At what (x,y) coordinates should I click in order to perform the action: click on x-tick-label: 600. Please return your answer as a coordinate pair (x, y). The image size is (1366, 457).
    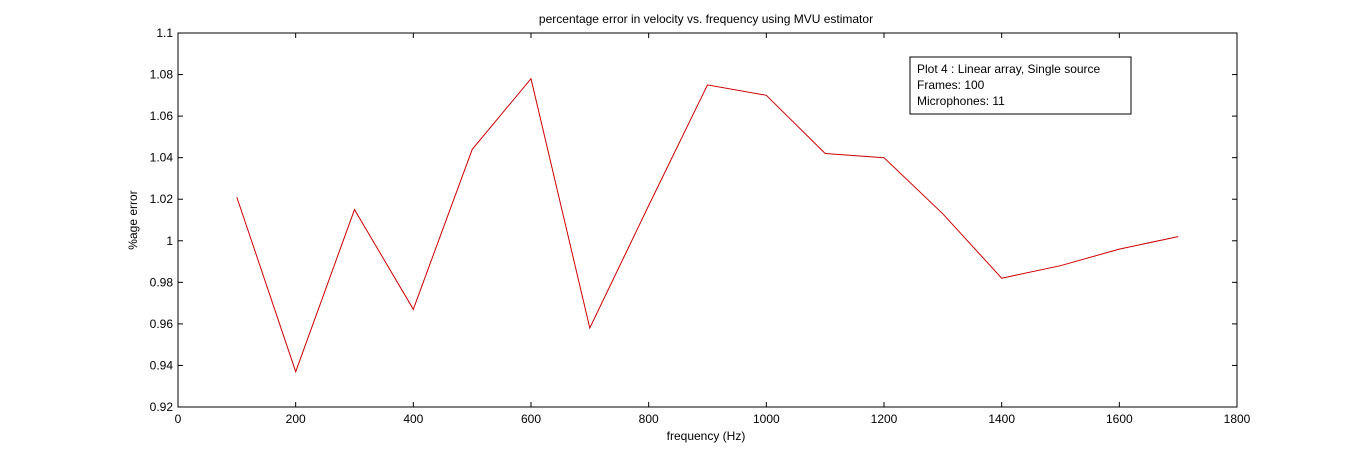
    Looking at the image, I should click on (531, 419).